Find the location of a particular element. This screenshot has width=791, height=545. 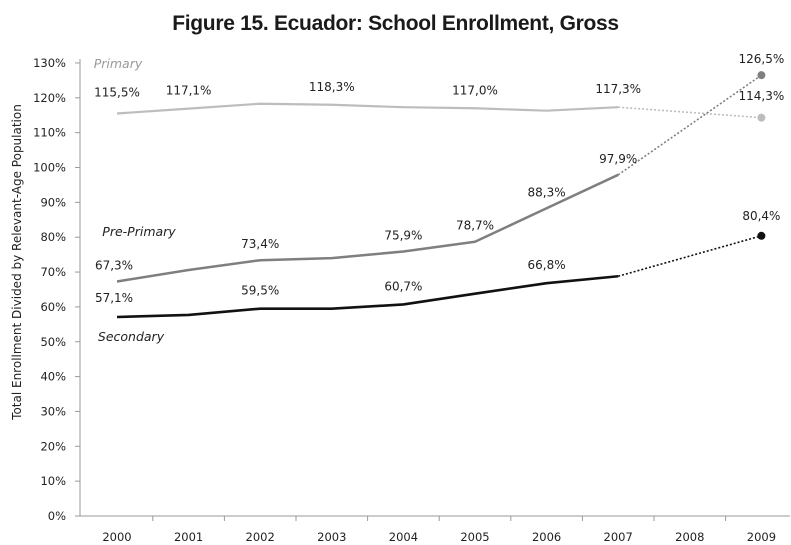

secondary-data-label: 59,5% is located at coordinates (260, 291).